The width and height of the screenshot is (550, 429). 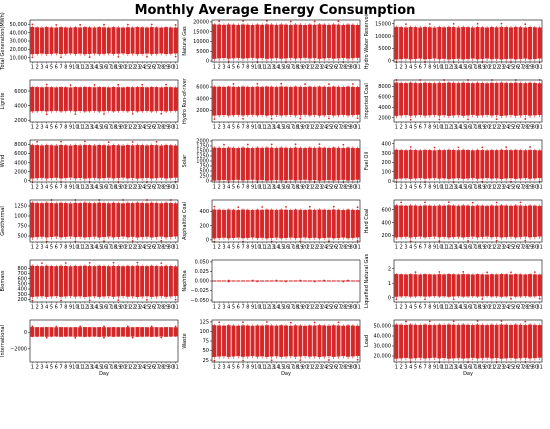 I want to click on y-tick-label: 125, so click(x=204, y=323).